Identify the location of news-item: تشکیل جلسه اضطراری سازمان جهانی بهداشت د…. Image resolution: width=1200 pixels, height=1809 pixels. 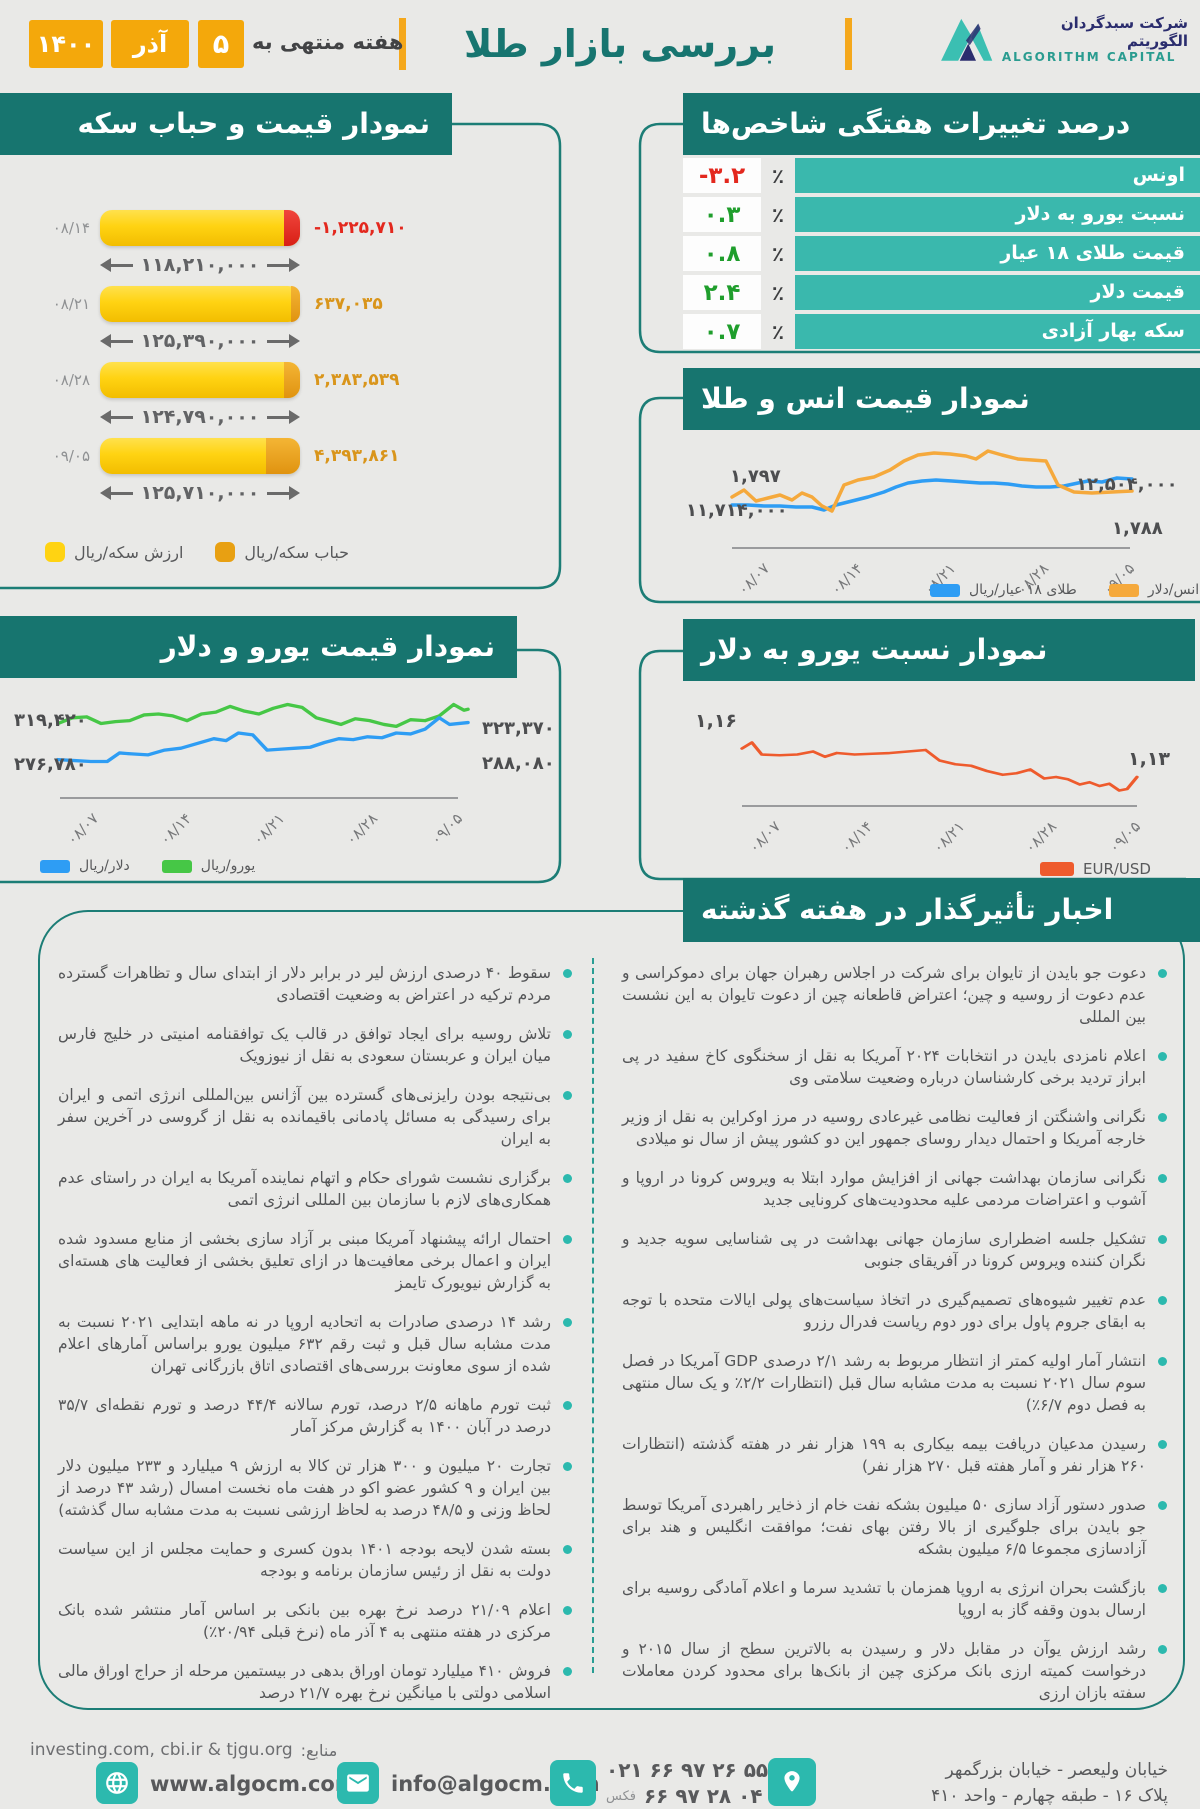
(896, 1250).